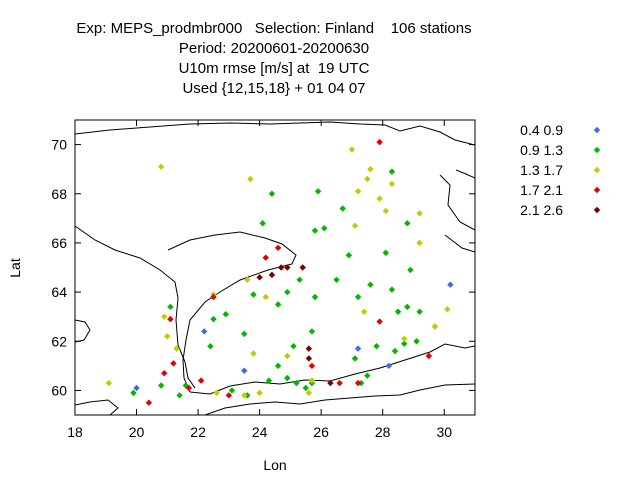 The width and height of the screenshot is (640, 480). What do you see at coordinates (59, 292) in the screenshot?
I see `y-tick-label: 64` at bounding box center [59, 292].